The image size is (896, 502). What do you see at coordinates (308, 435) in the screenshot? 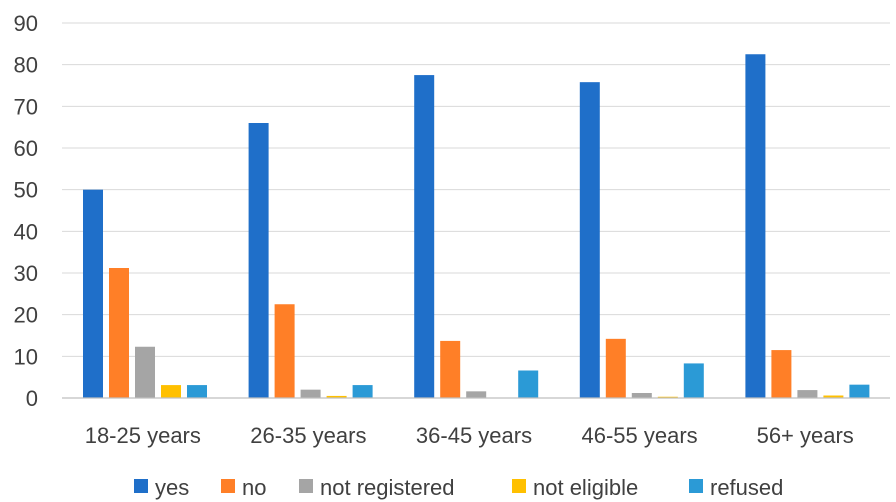
I see `x-category-label: 26-35 years` at bounding box center [308, 435].